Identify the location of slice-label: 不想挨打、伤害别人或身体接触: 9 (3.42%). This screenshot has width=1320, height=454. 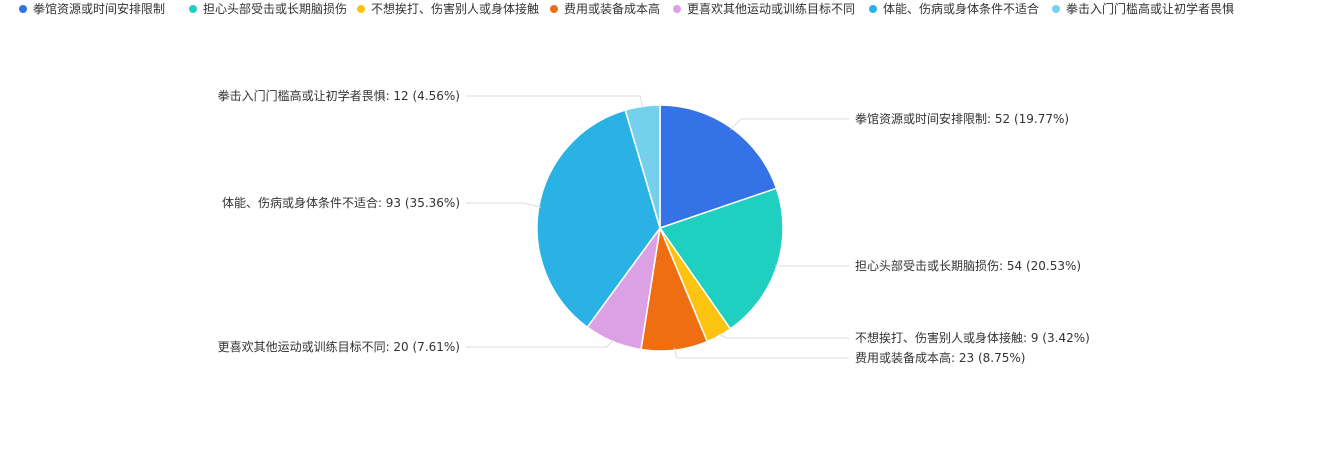
(972, 337).